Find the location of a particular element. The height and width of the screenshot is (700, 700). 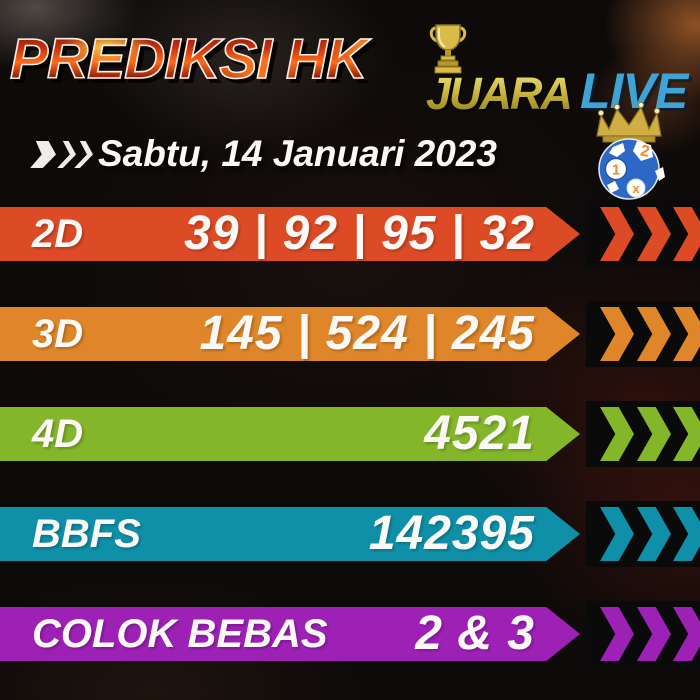

row-label: COLOK BEBAS is located at coordinates (180, 634).